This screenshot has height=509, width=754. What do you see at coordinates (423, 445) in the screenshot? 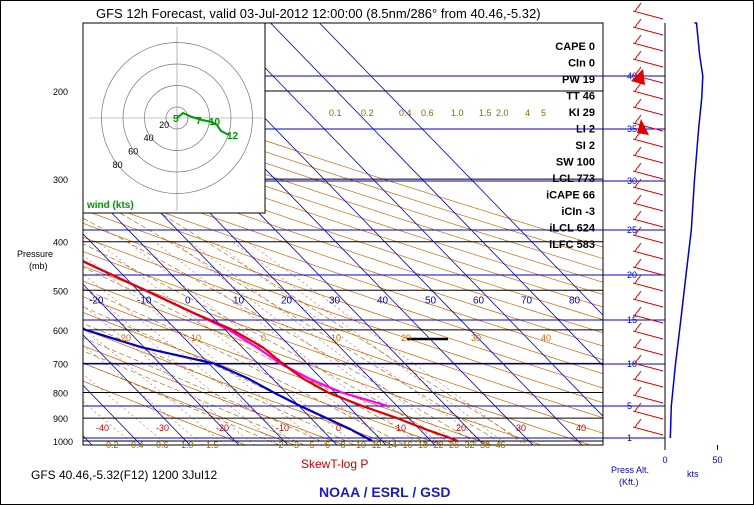
I see `mixing-ratio-low-label-14: 18` at bounding box center [423, 445].